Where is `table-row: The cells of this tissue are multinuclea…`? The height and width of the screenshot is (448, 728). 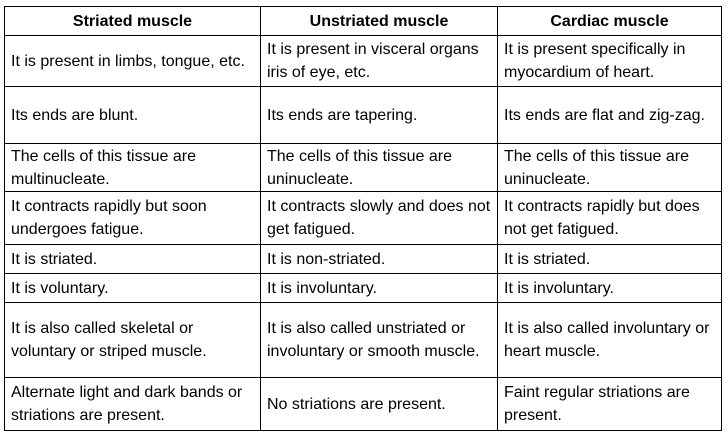 table-row: The cells of this tissue are multinuclea… is located at coordinates (363, 167).